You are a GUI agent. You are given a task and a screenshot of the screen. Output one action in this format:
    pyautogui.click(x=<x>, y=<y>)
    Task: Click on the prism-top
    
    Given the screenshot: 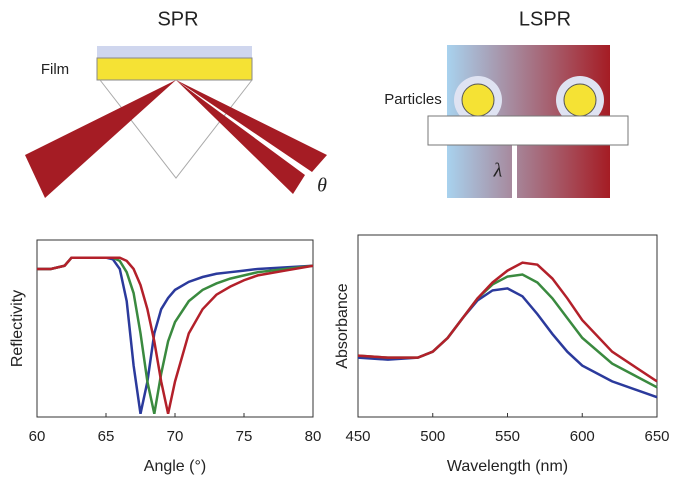 What is the action you would take?
    pyautogui.click(x=174, y=52)
    